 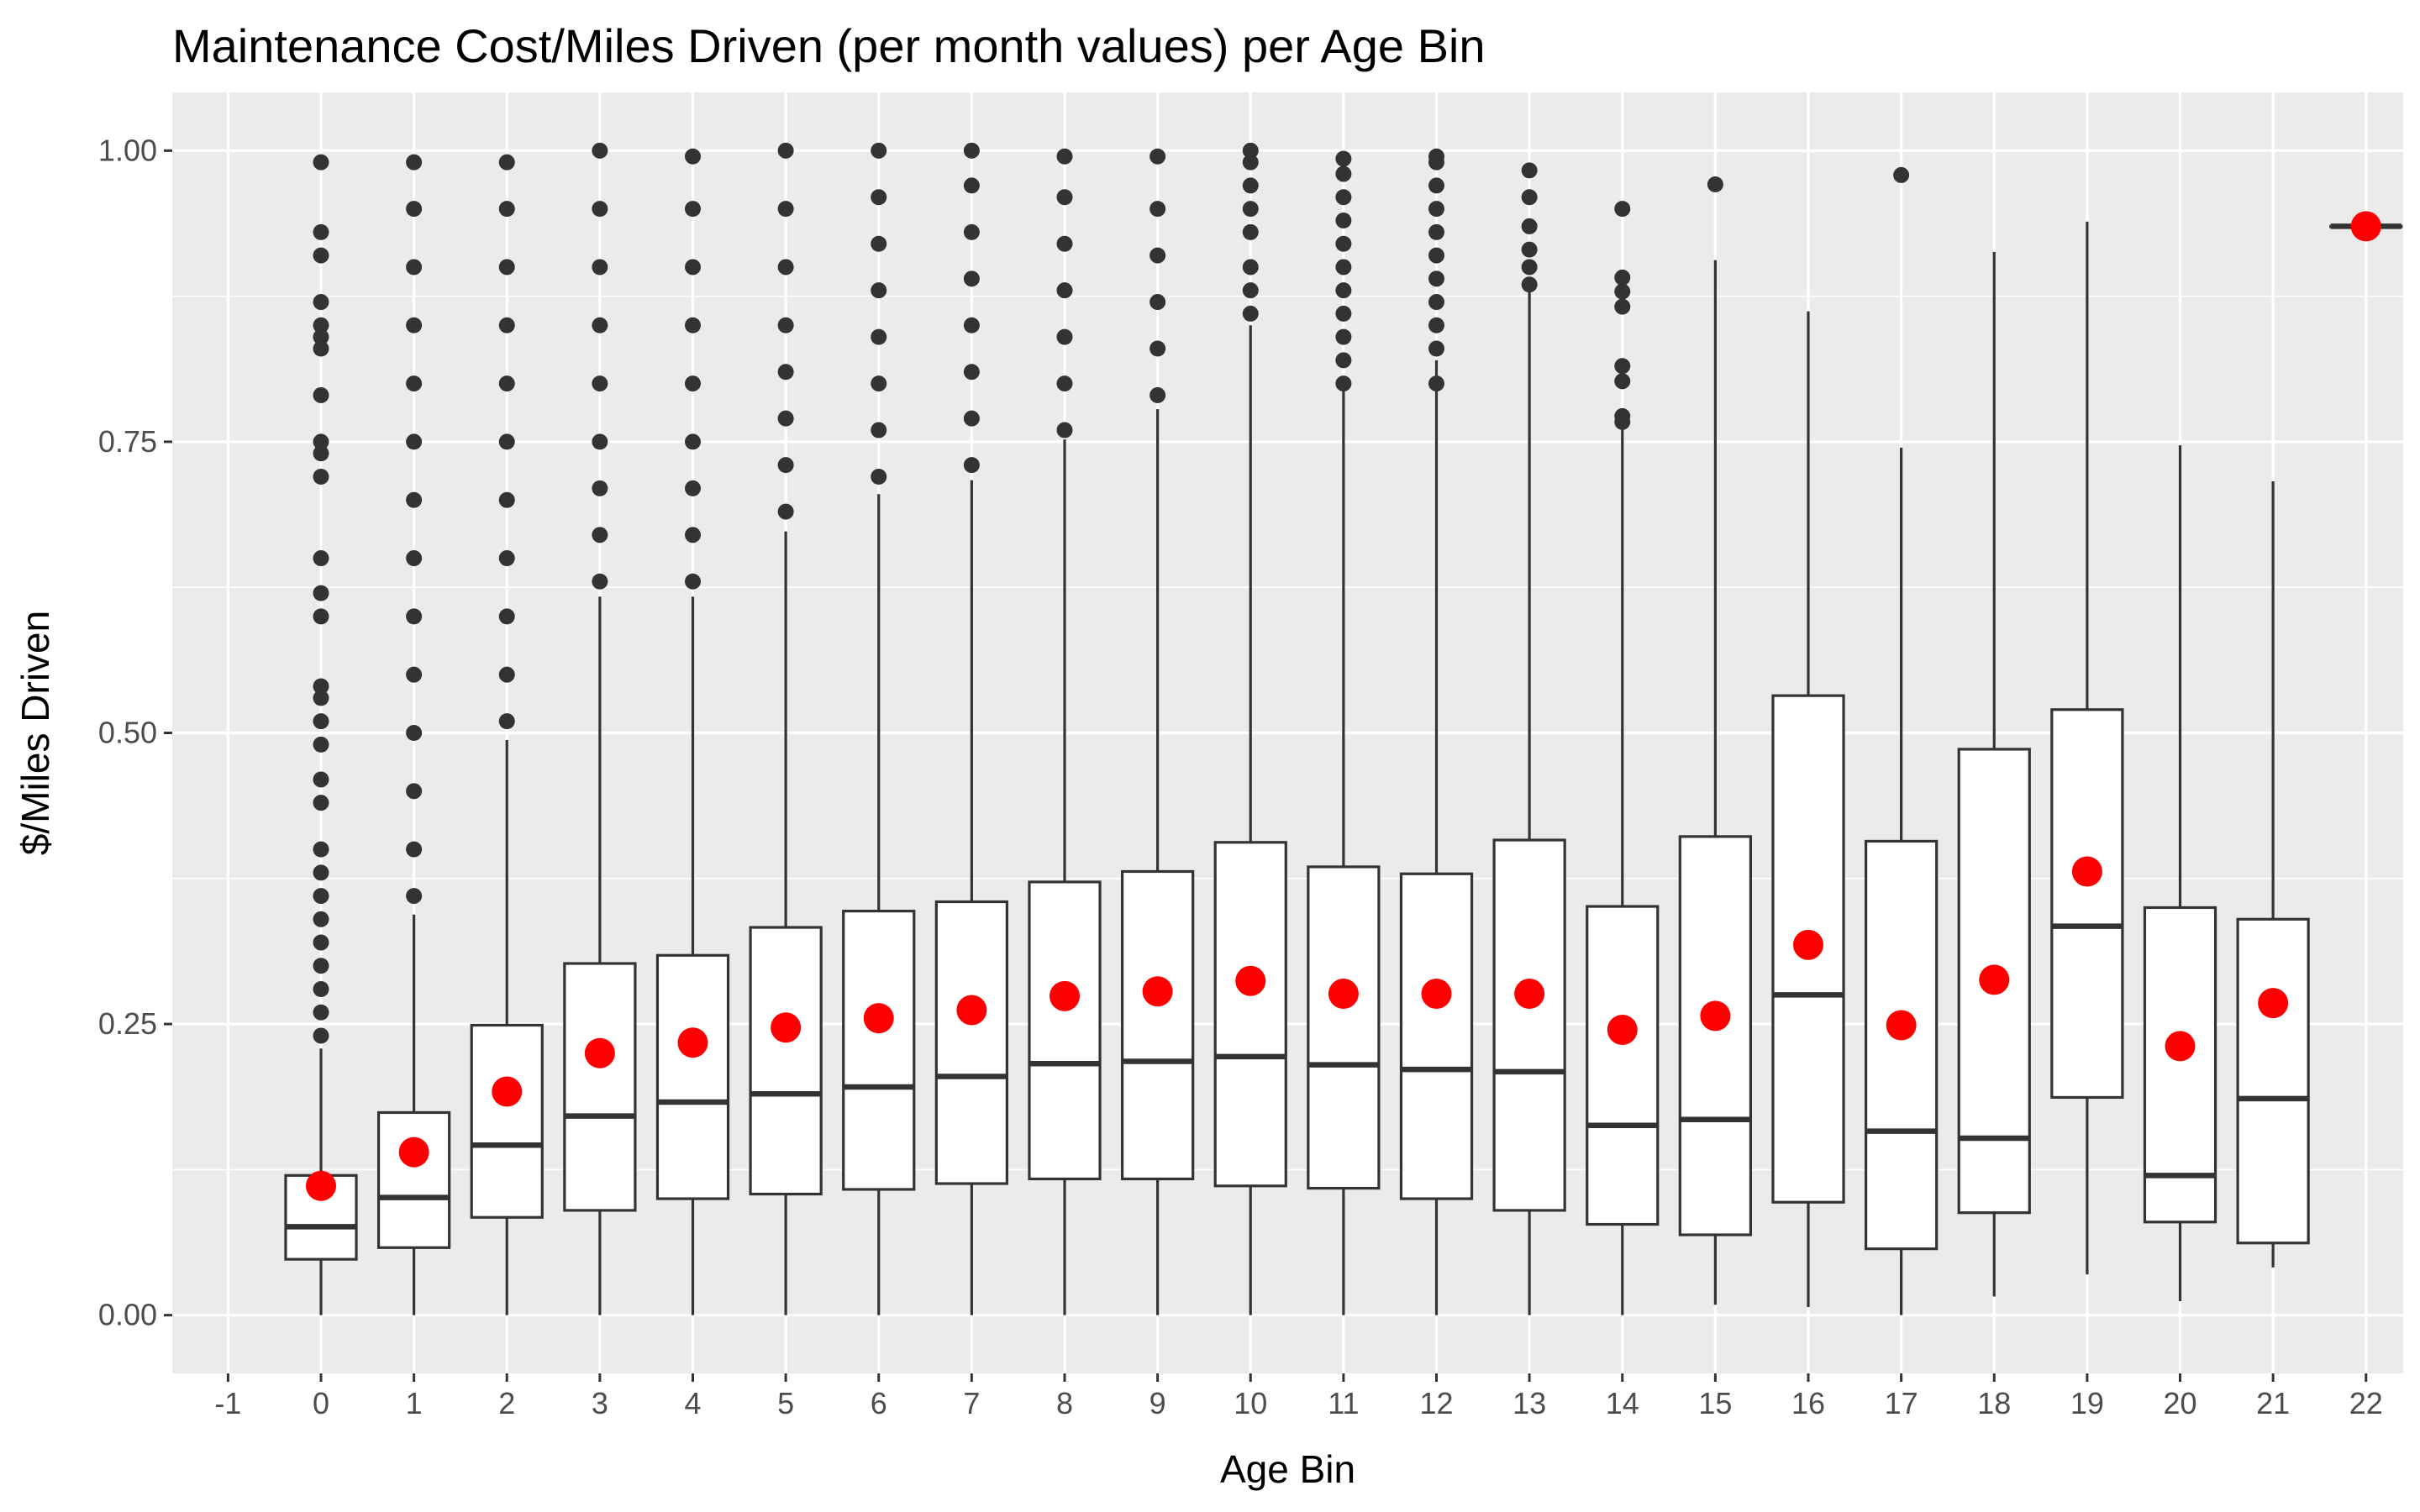 What do you see at coordinates (1298, 1396) in the screenshot?
I see `x-axis: -1 0 1 2 3 4 5 6 7 8 9 10 11 12 13 14 15 16 17 18 19 20 21 22` at bounding box center [1298, 1396].